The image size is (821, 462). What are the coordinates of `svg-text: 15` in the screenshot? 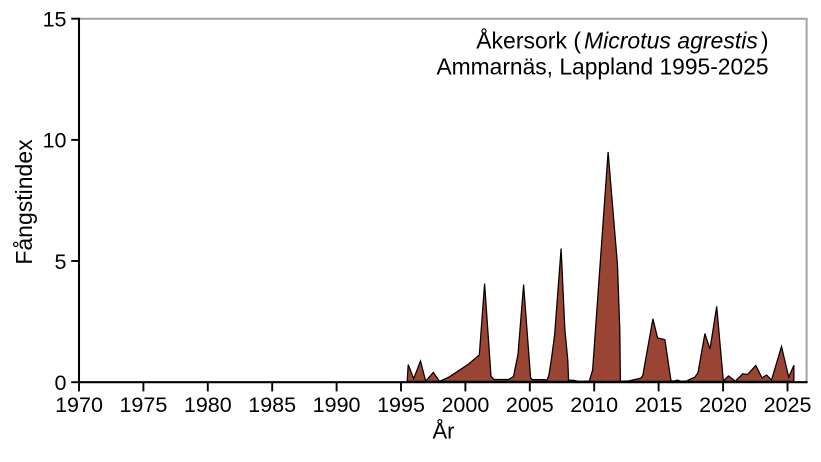 It's located at (55, 20).